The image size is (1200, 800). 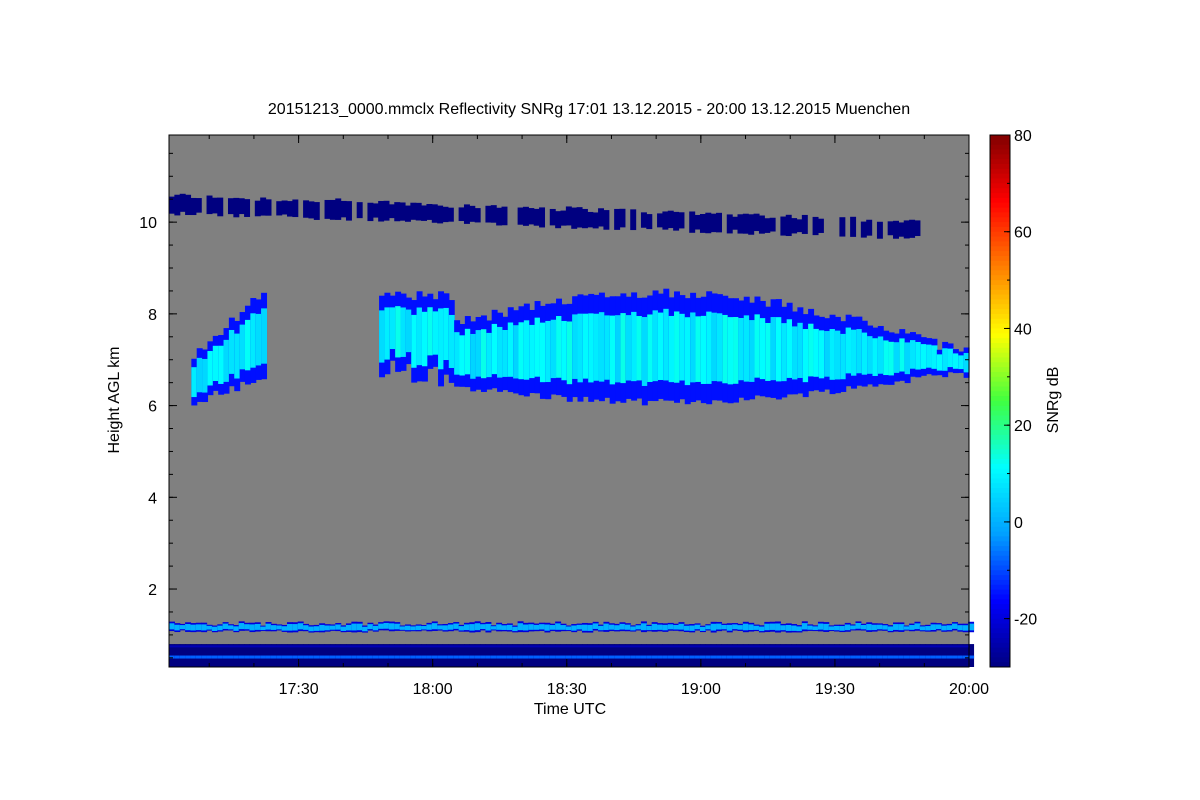 What do you see at coordinates (1053, 400) in the screenshot?
I see `colorbar-label: SNRg dB` at bounding box center [1053, 400].